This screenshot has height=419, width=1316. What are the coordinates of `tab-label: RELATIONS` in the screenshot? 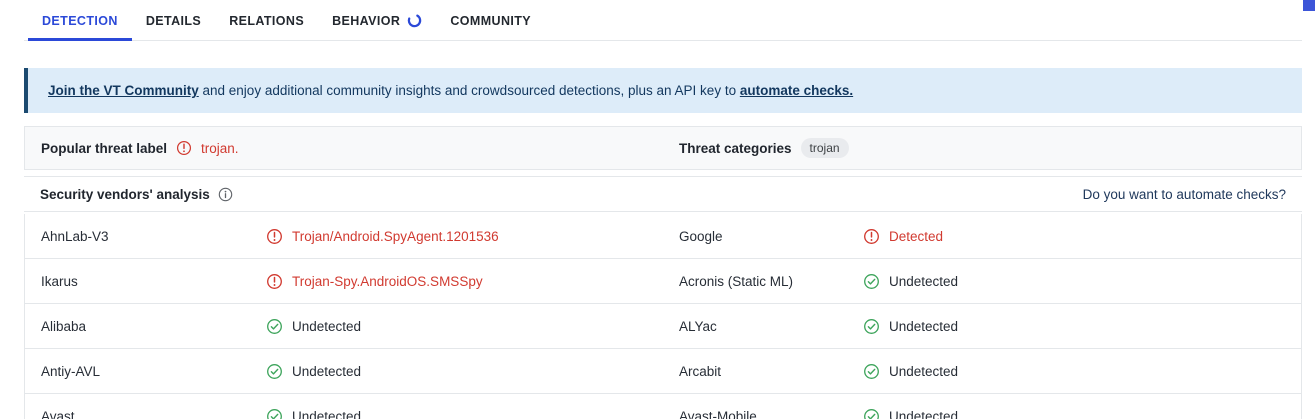 It's located at (267, 20).